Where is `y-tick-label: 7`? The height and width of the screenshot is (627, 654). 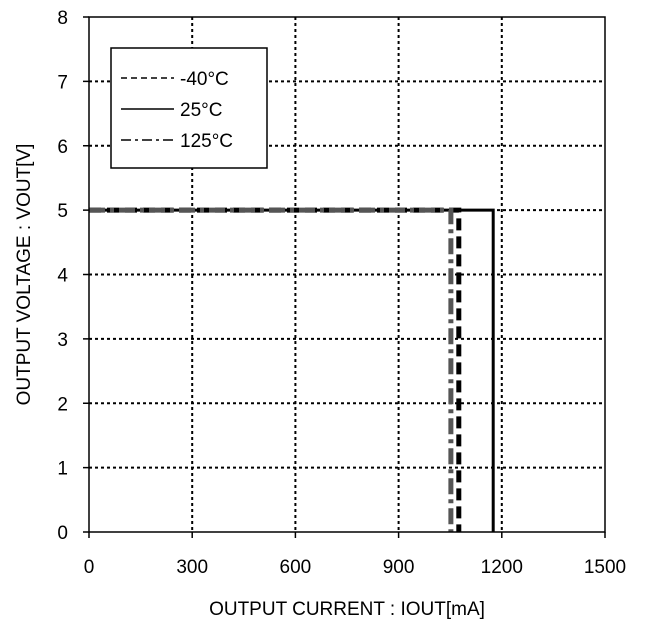
y-tick-label: 7 is located at coordinates (62, 82).